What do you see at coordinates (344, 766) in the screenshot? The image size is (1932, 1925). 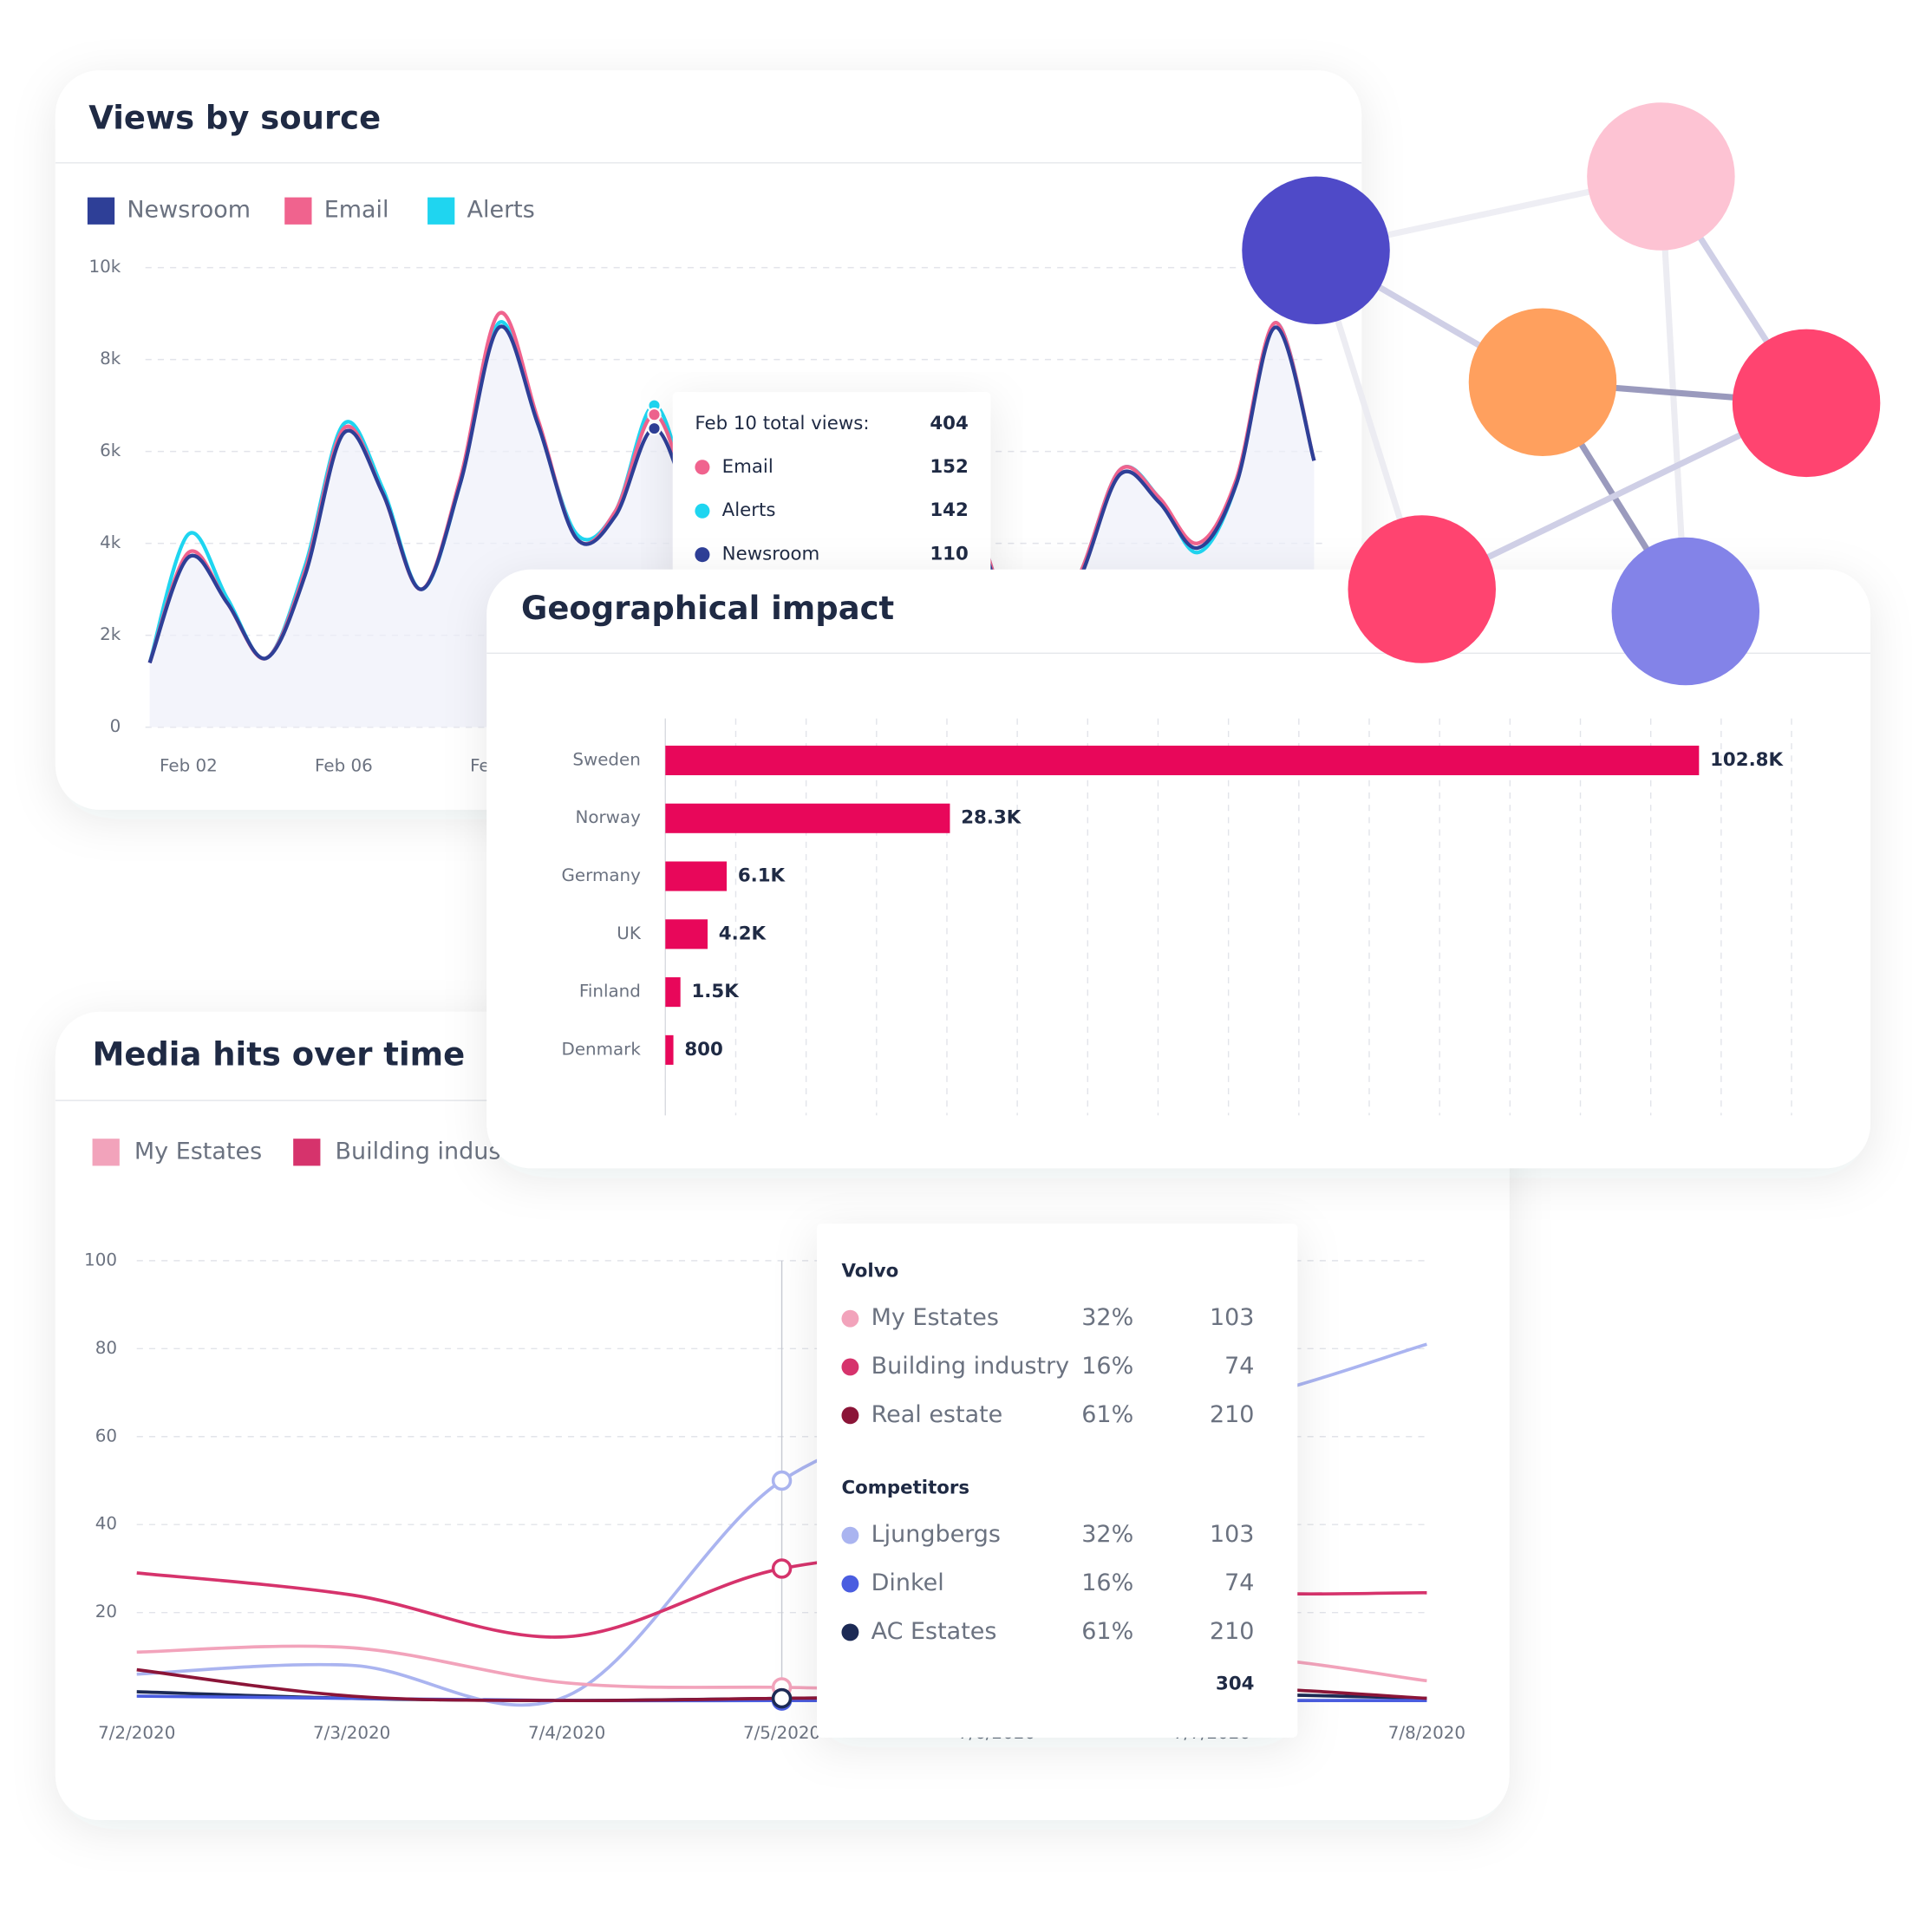 I see `x-tick-label: Feb 06` at bounding box center [344, 766].